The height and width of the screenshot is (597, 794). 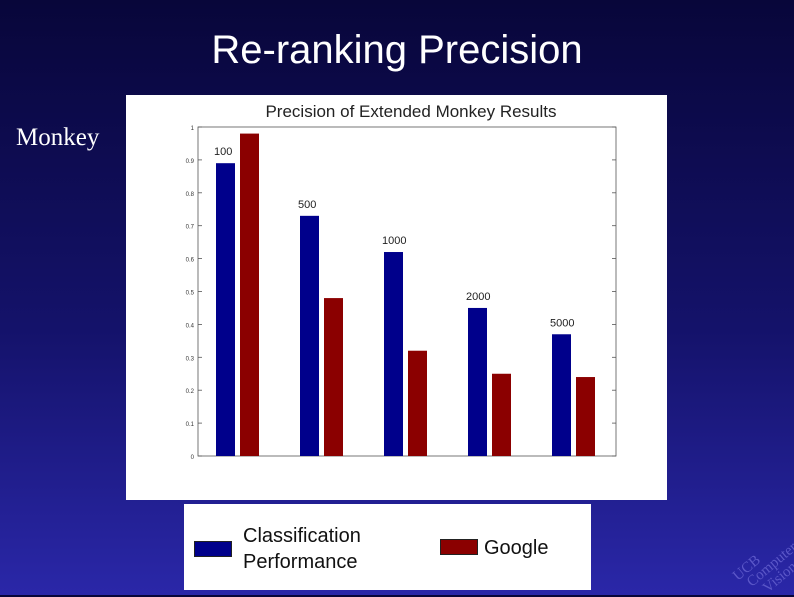 I want to click on y-tick-label: 0.6, so click(x=190, y=261).